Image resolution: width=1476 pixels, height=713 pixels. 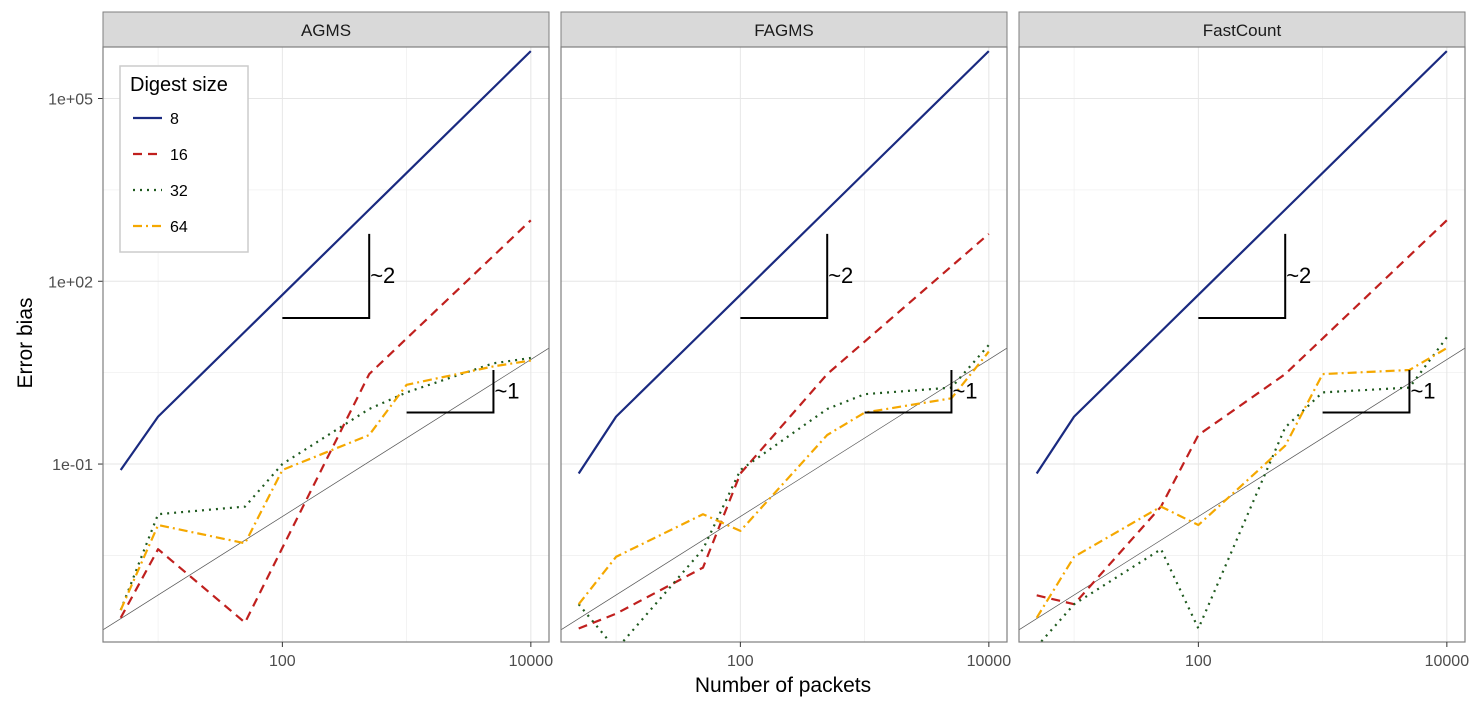 I want to click on y-tick-label: 1e-01, so click(x=72, y=465).